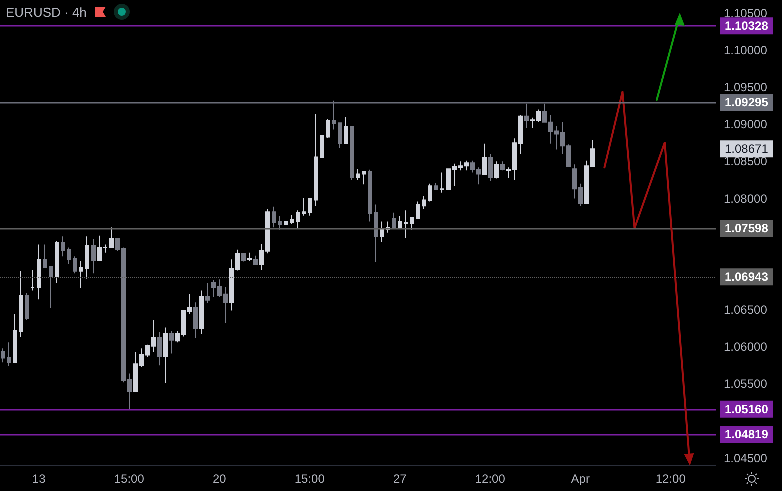  Describe the element at coordinates (746, 458) in the screenshot. I see `y-tick-label: 1.04500` at that location.